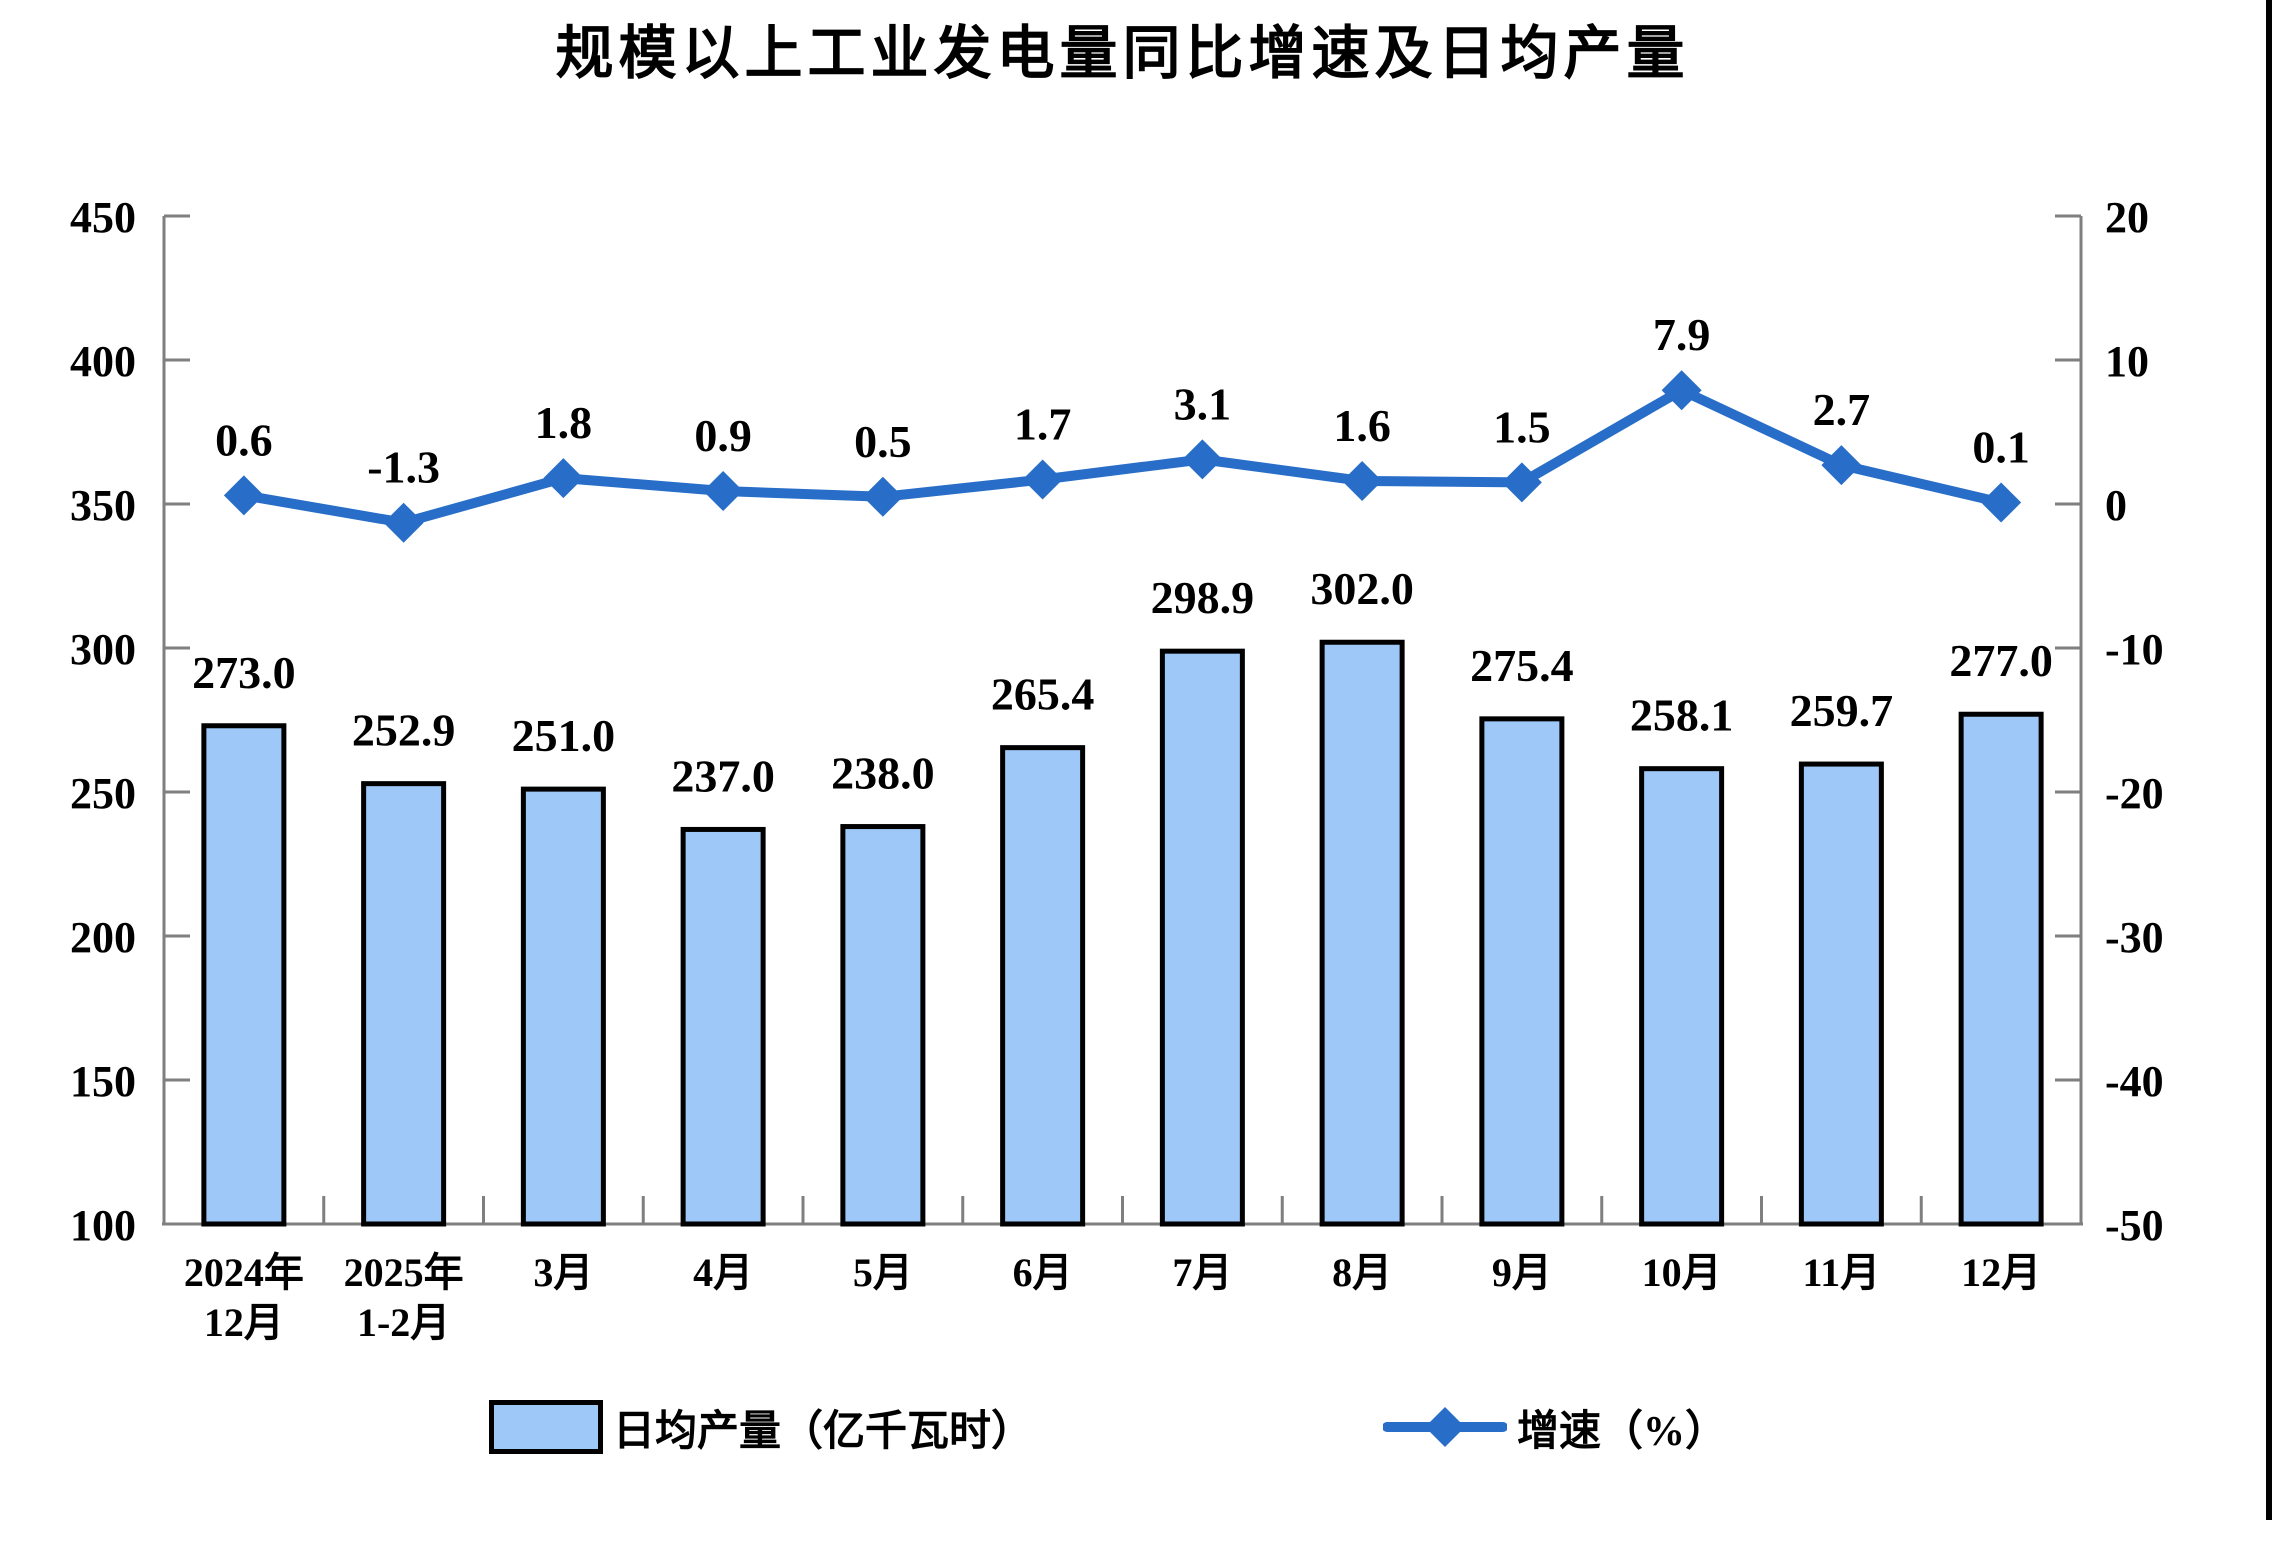 The width and height of the screenshot is (2272, 1544). What do you see at coordinates (1202, 1272) in the screenshot?
I see `svg-text: 7月` at bounding box center [1202, 1272].